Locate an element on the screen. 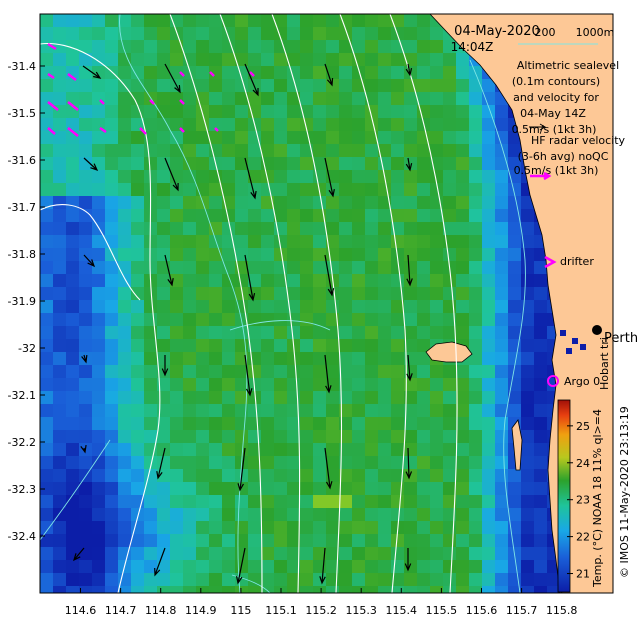  coastal-blue-blocks is located at coordinates (573, 342).